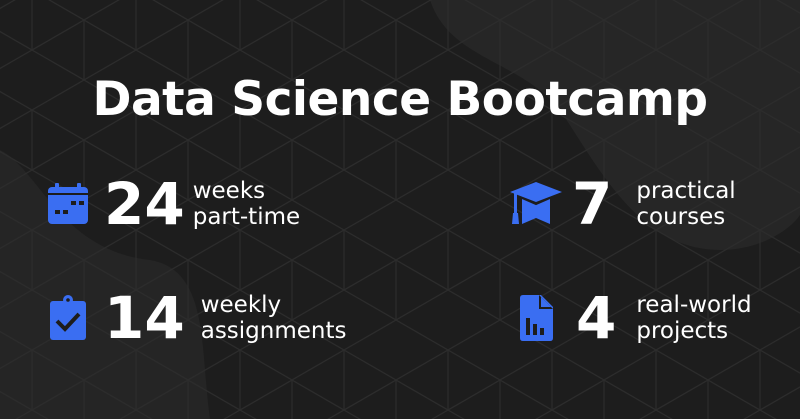 The width and height of the screenshot is (800, 419). What do you see at coordinates (536, 204) in the screenshot?
I see `graduation-cap-icon` at bounding box center [536, 204].